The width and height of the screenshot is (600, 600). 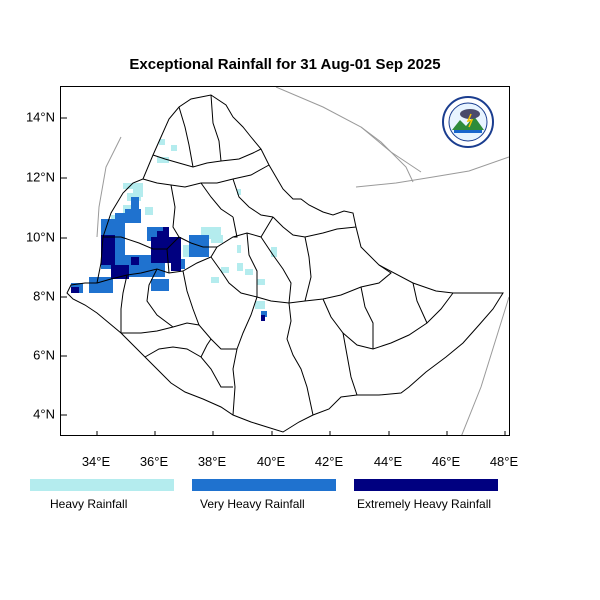 What do you see at coordinates (468, 124) in the screenshot?
I see `meteorology-institute-logo` at bounding box center [468, 124].